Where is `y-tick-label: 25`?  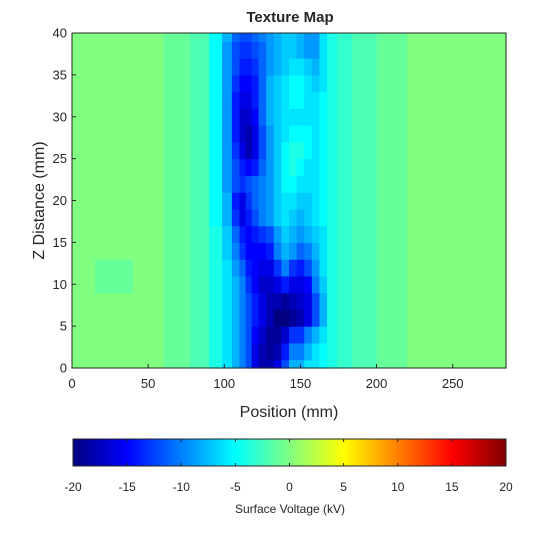 y-tick-label: 25 is located at coordinates (60, 158).